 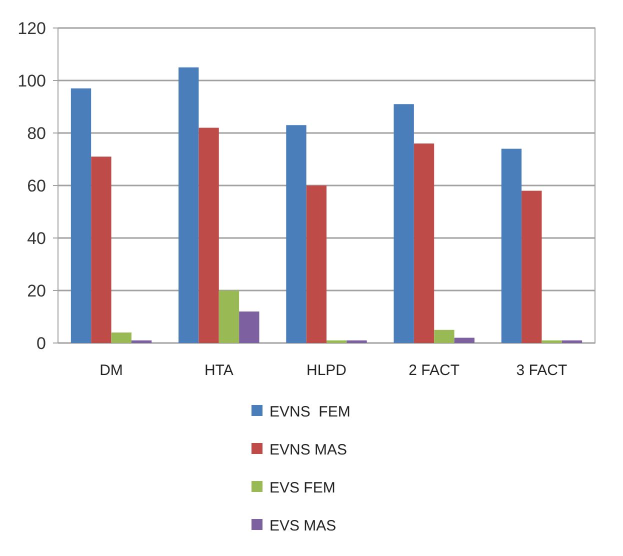 What do you see at coordinates (309, 449) in the screenshot?
I see `legend-label: EVNS MAS` at bounding box center [309, 449].